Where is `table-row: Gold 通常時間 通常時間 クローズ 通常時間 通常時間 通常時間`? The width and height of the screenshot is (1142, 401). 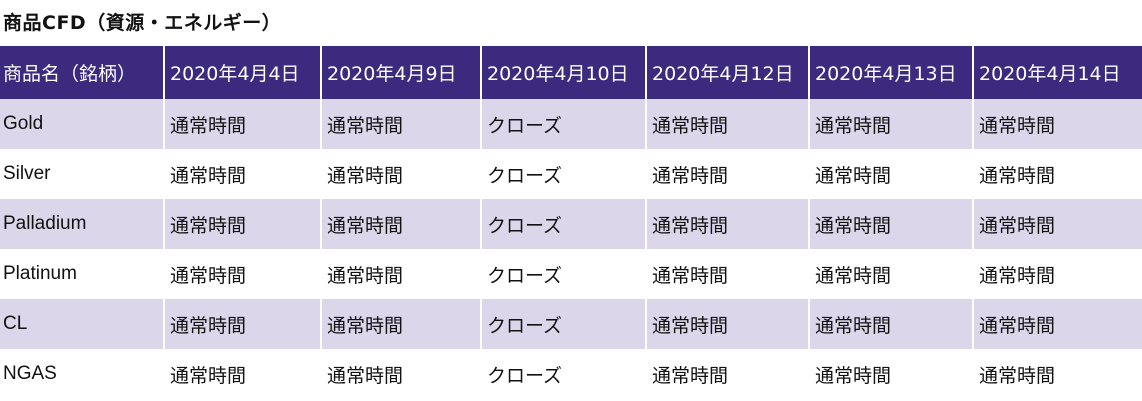 table-row: Gold 通常時間 通常時間 クローズ 通常時間 通常時間 通常時間 is located at coordinates (571, 124).